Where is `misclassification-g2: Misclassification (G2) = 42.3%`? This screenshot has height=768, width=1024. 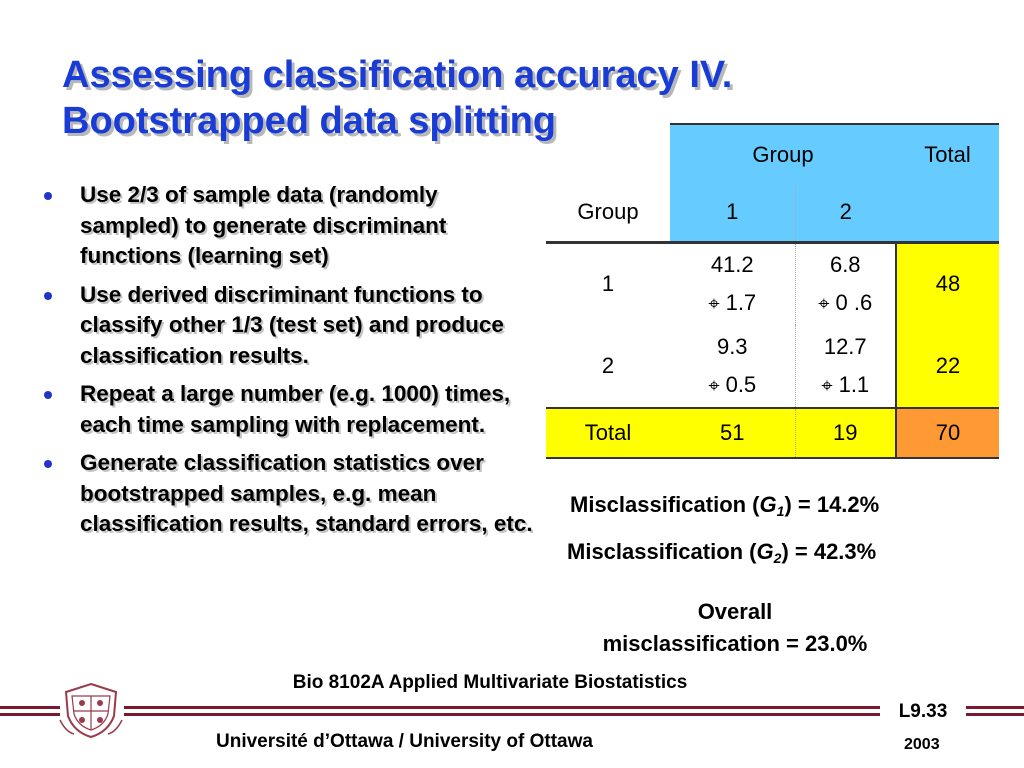 misclassification-g2: Misclassification (G2) = 42.3% is located at coordinates (722, 552).